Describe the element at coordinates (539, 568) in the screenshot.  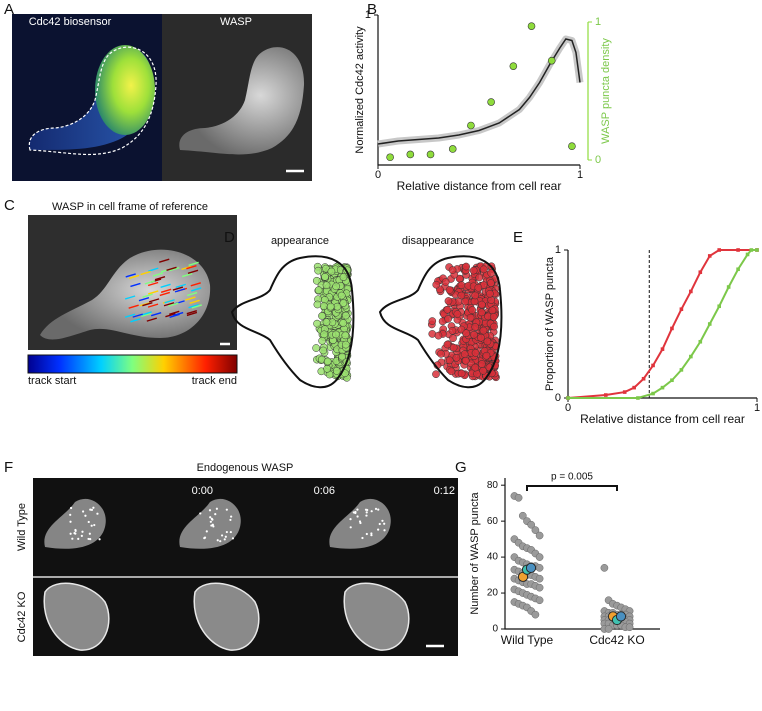
I see `data-point` at that location.